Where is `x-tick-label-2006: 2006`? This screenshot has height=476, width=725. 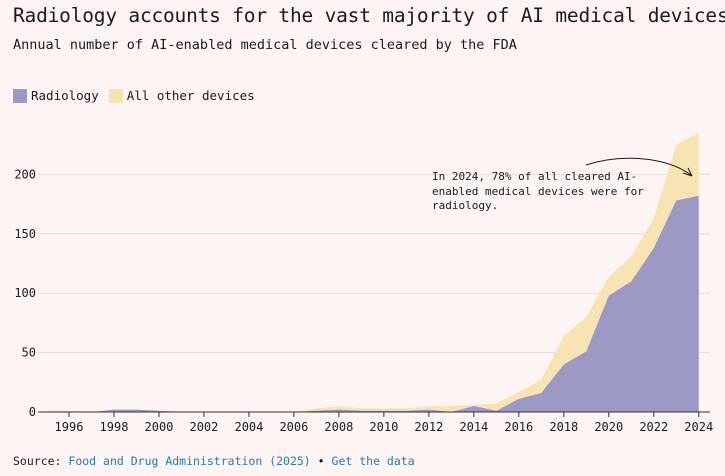
x-tick-label-2006: 2006 is located at coordinates (293, 427).